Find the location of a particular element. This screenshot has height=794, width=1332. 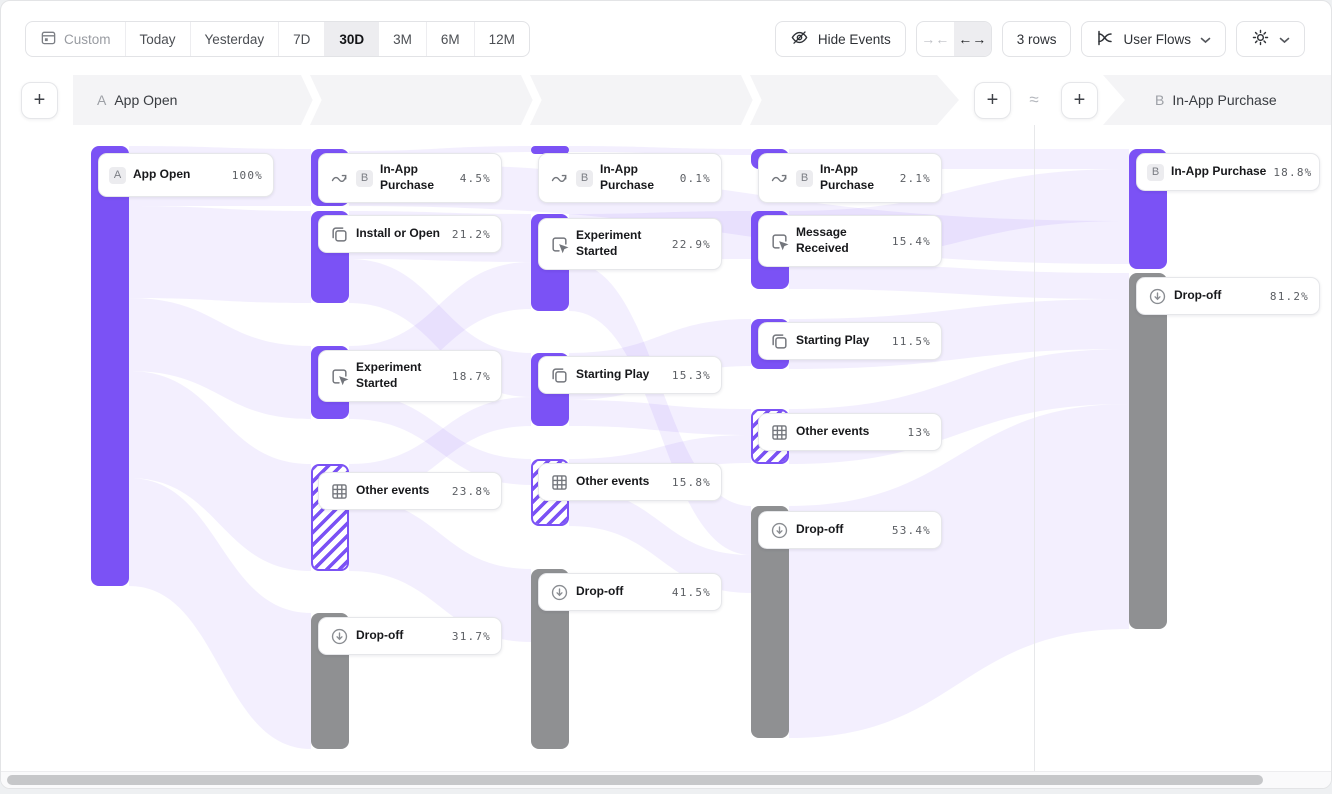

start-event-badge: A is located at coordinates (102, 100).